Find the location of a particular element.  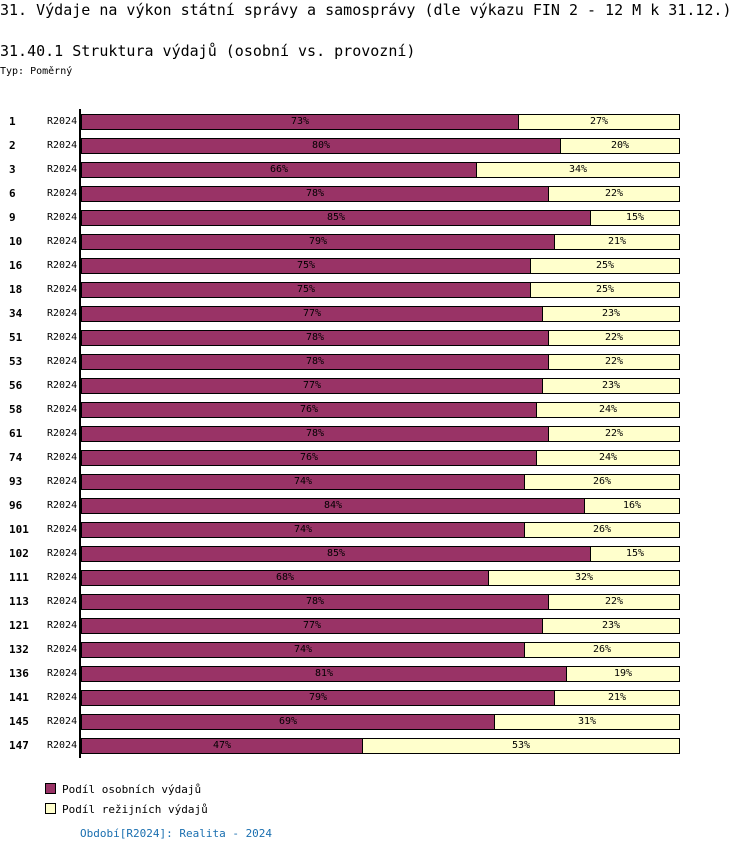

category-label: 9 is located at coordinates (12, 217).